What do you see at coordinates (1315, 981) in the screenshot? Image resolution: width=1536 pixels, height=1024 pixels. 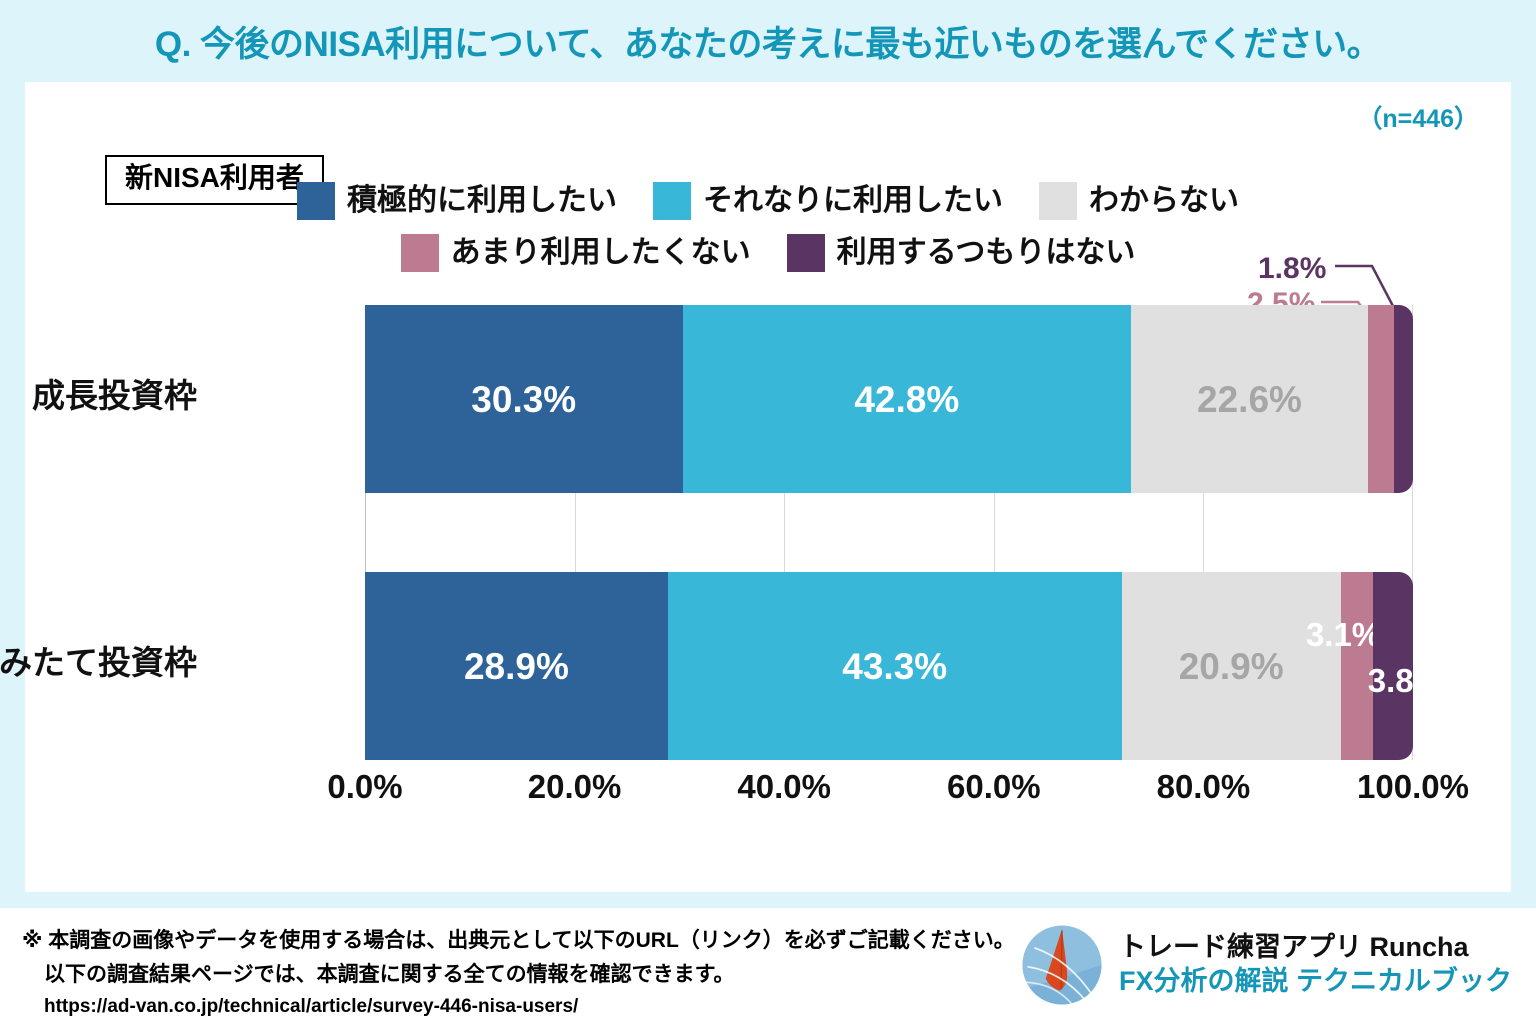 I see `brand-tagline: FX分析の解説 テクニカルブック` at bounding box center [1315, 981].